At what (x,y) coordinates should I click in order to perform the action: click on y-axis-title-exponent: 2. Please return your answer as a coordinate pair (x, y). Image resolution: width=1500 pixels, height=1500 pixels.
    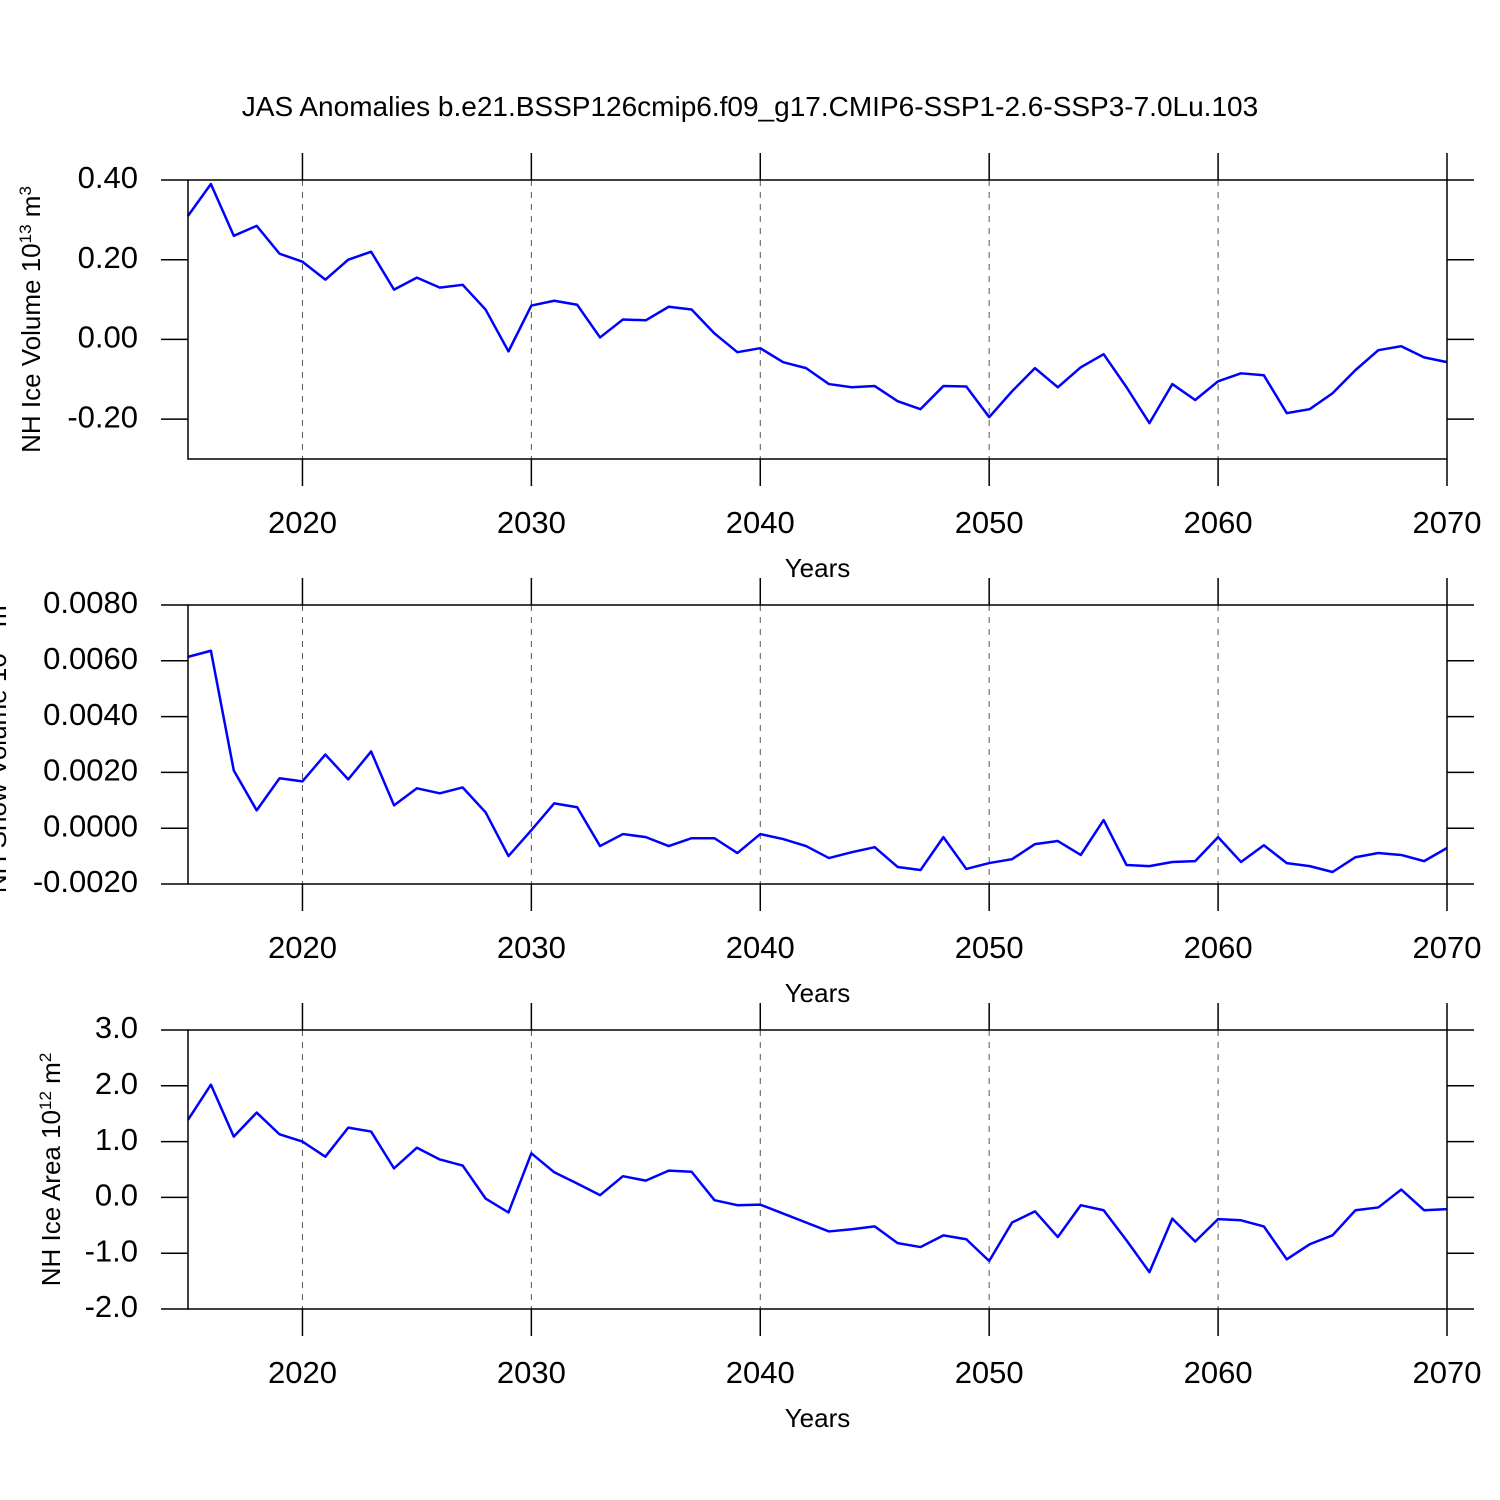
    Looking at the image, I should click on (45, 1057).